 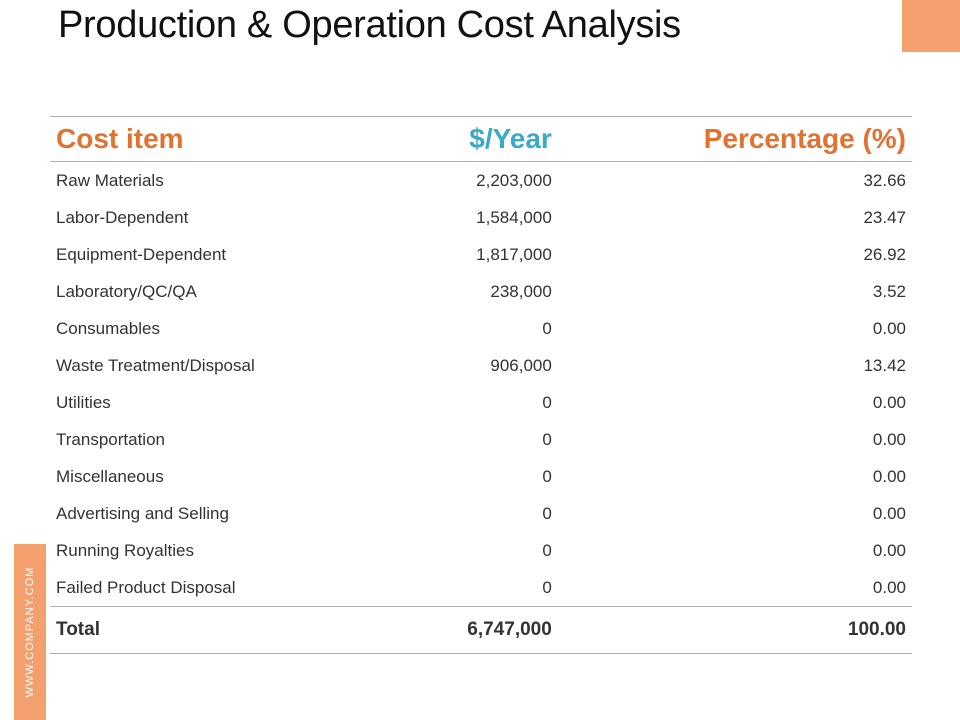 I want to click on dollars-per-year-cell: 1,817,000, so click(x=514, y=254).